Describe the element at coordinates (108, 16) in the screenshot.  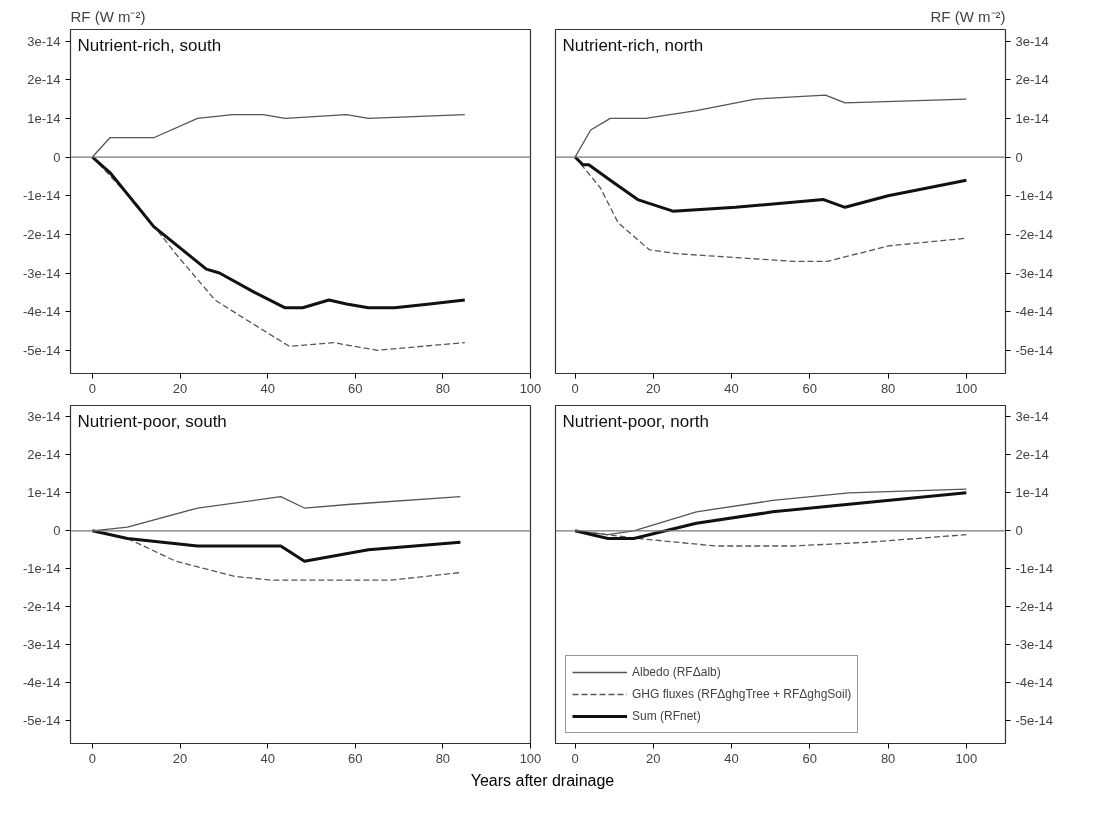
I see `y-axis-title: RF (W m⁻²)` at that location.